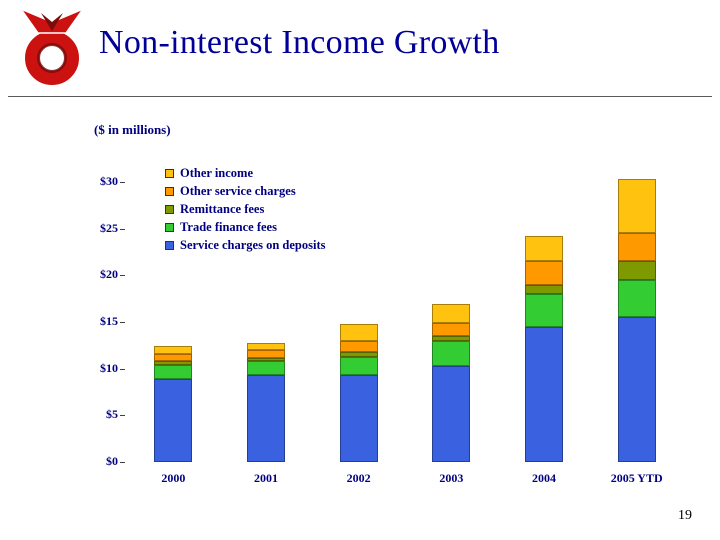 This screenshot has height=540, width=720. I want to click on bar-2002, so click(358, 392).